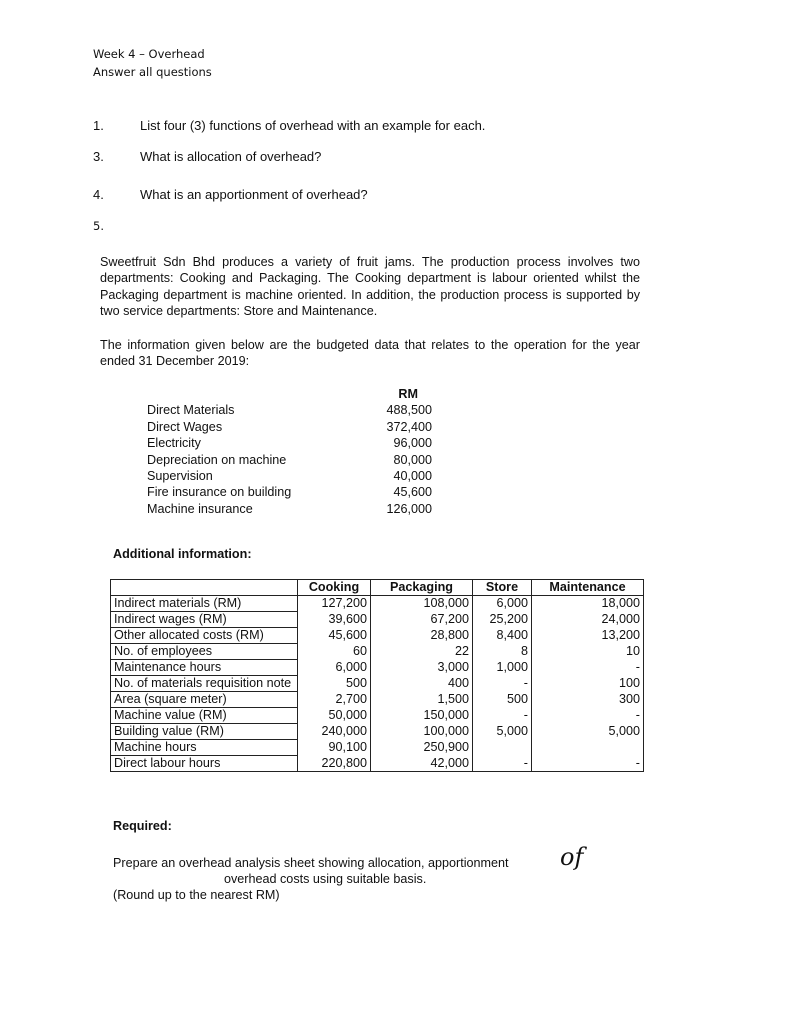  I want to click on cell-value: 10, so click(587, 651).